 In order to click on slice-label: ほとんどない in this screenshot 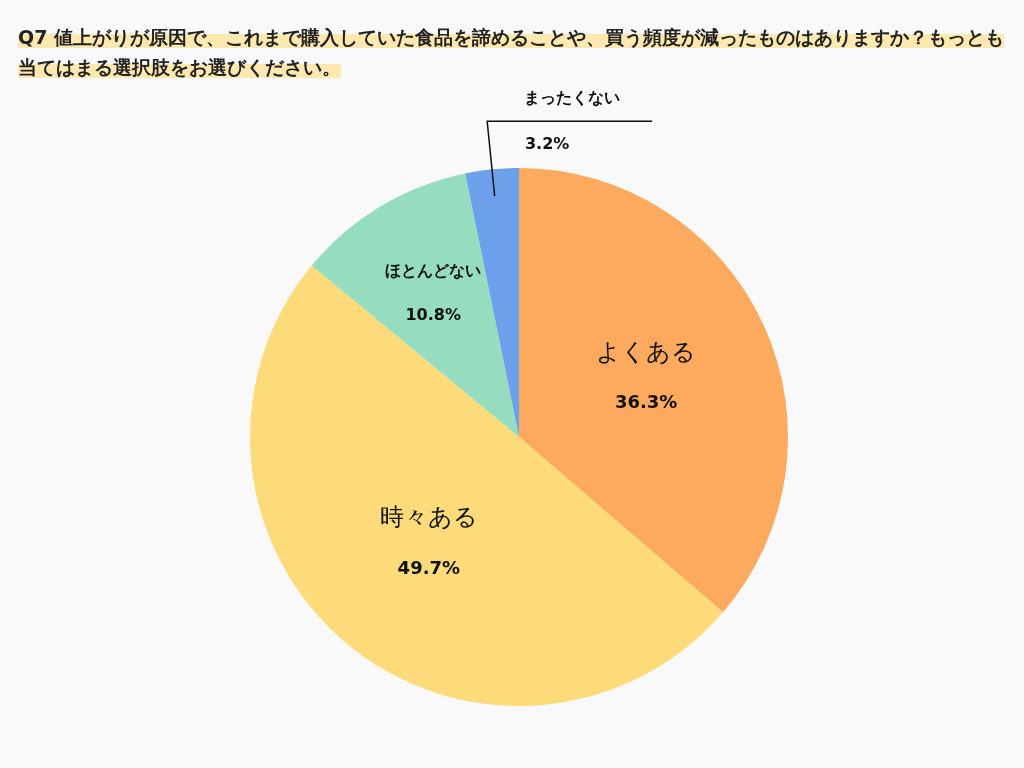, I will do `click(433, 271)`.